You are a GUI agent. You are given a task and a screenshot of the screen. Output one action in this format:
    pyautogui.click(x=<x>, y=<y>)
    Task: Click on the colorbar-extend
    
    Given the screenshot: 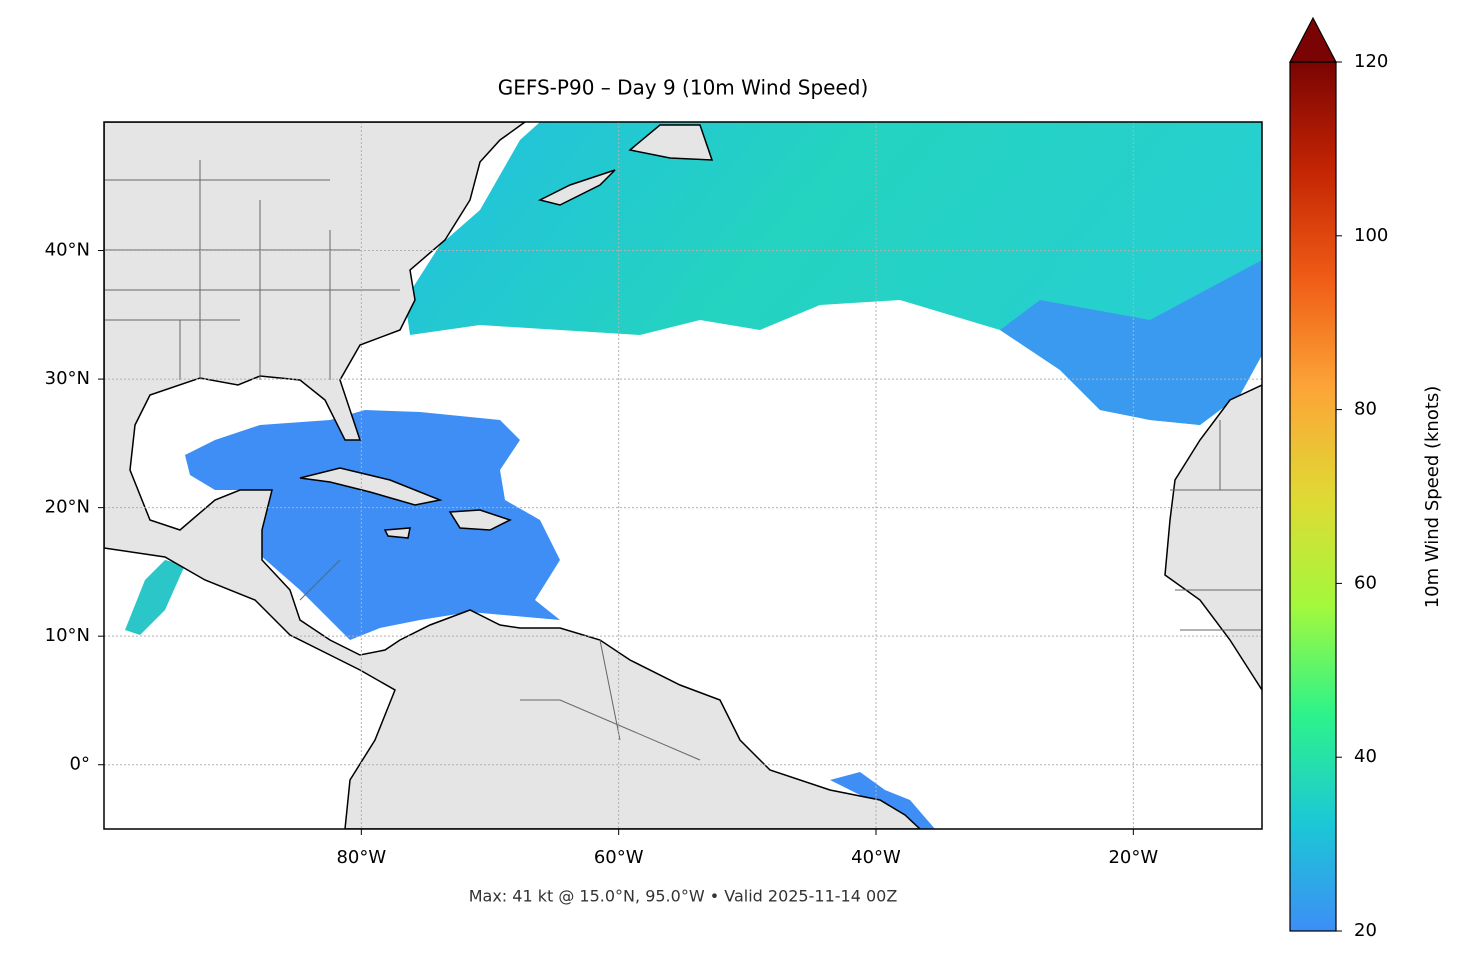 What is the action you would take?
    pyautogui.click(x=1313, y=39)
    